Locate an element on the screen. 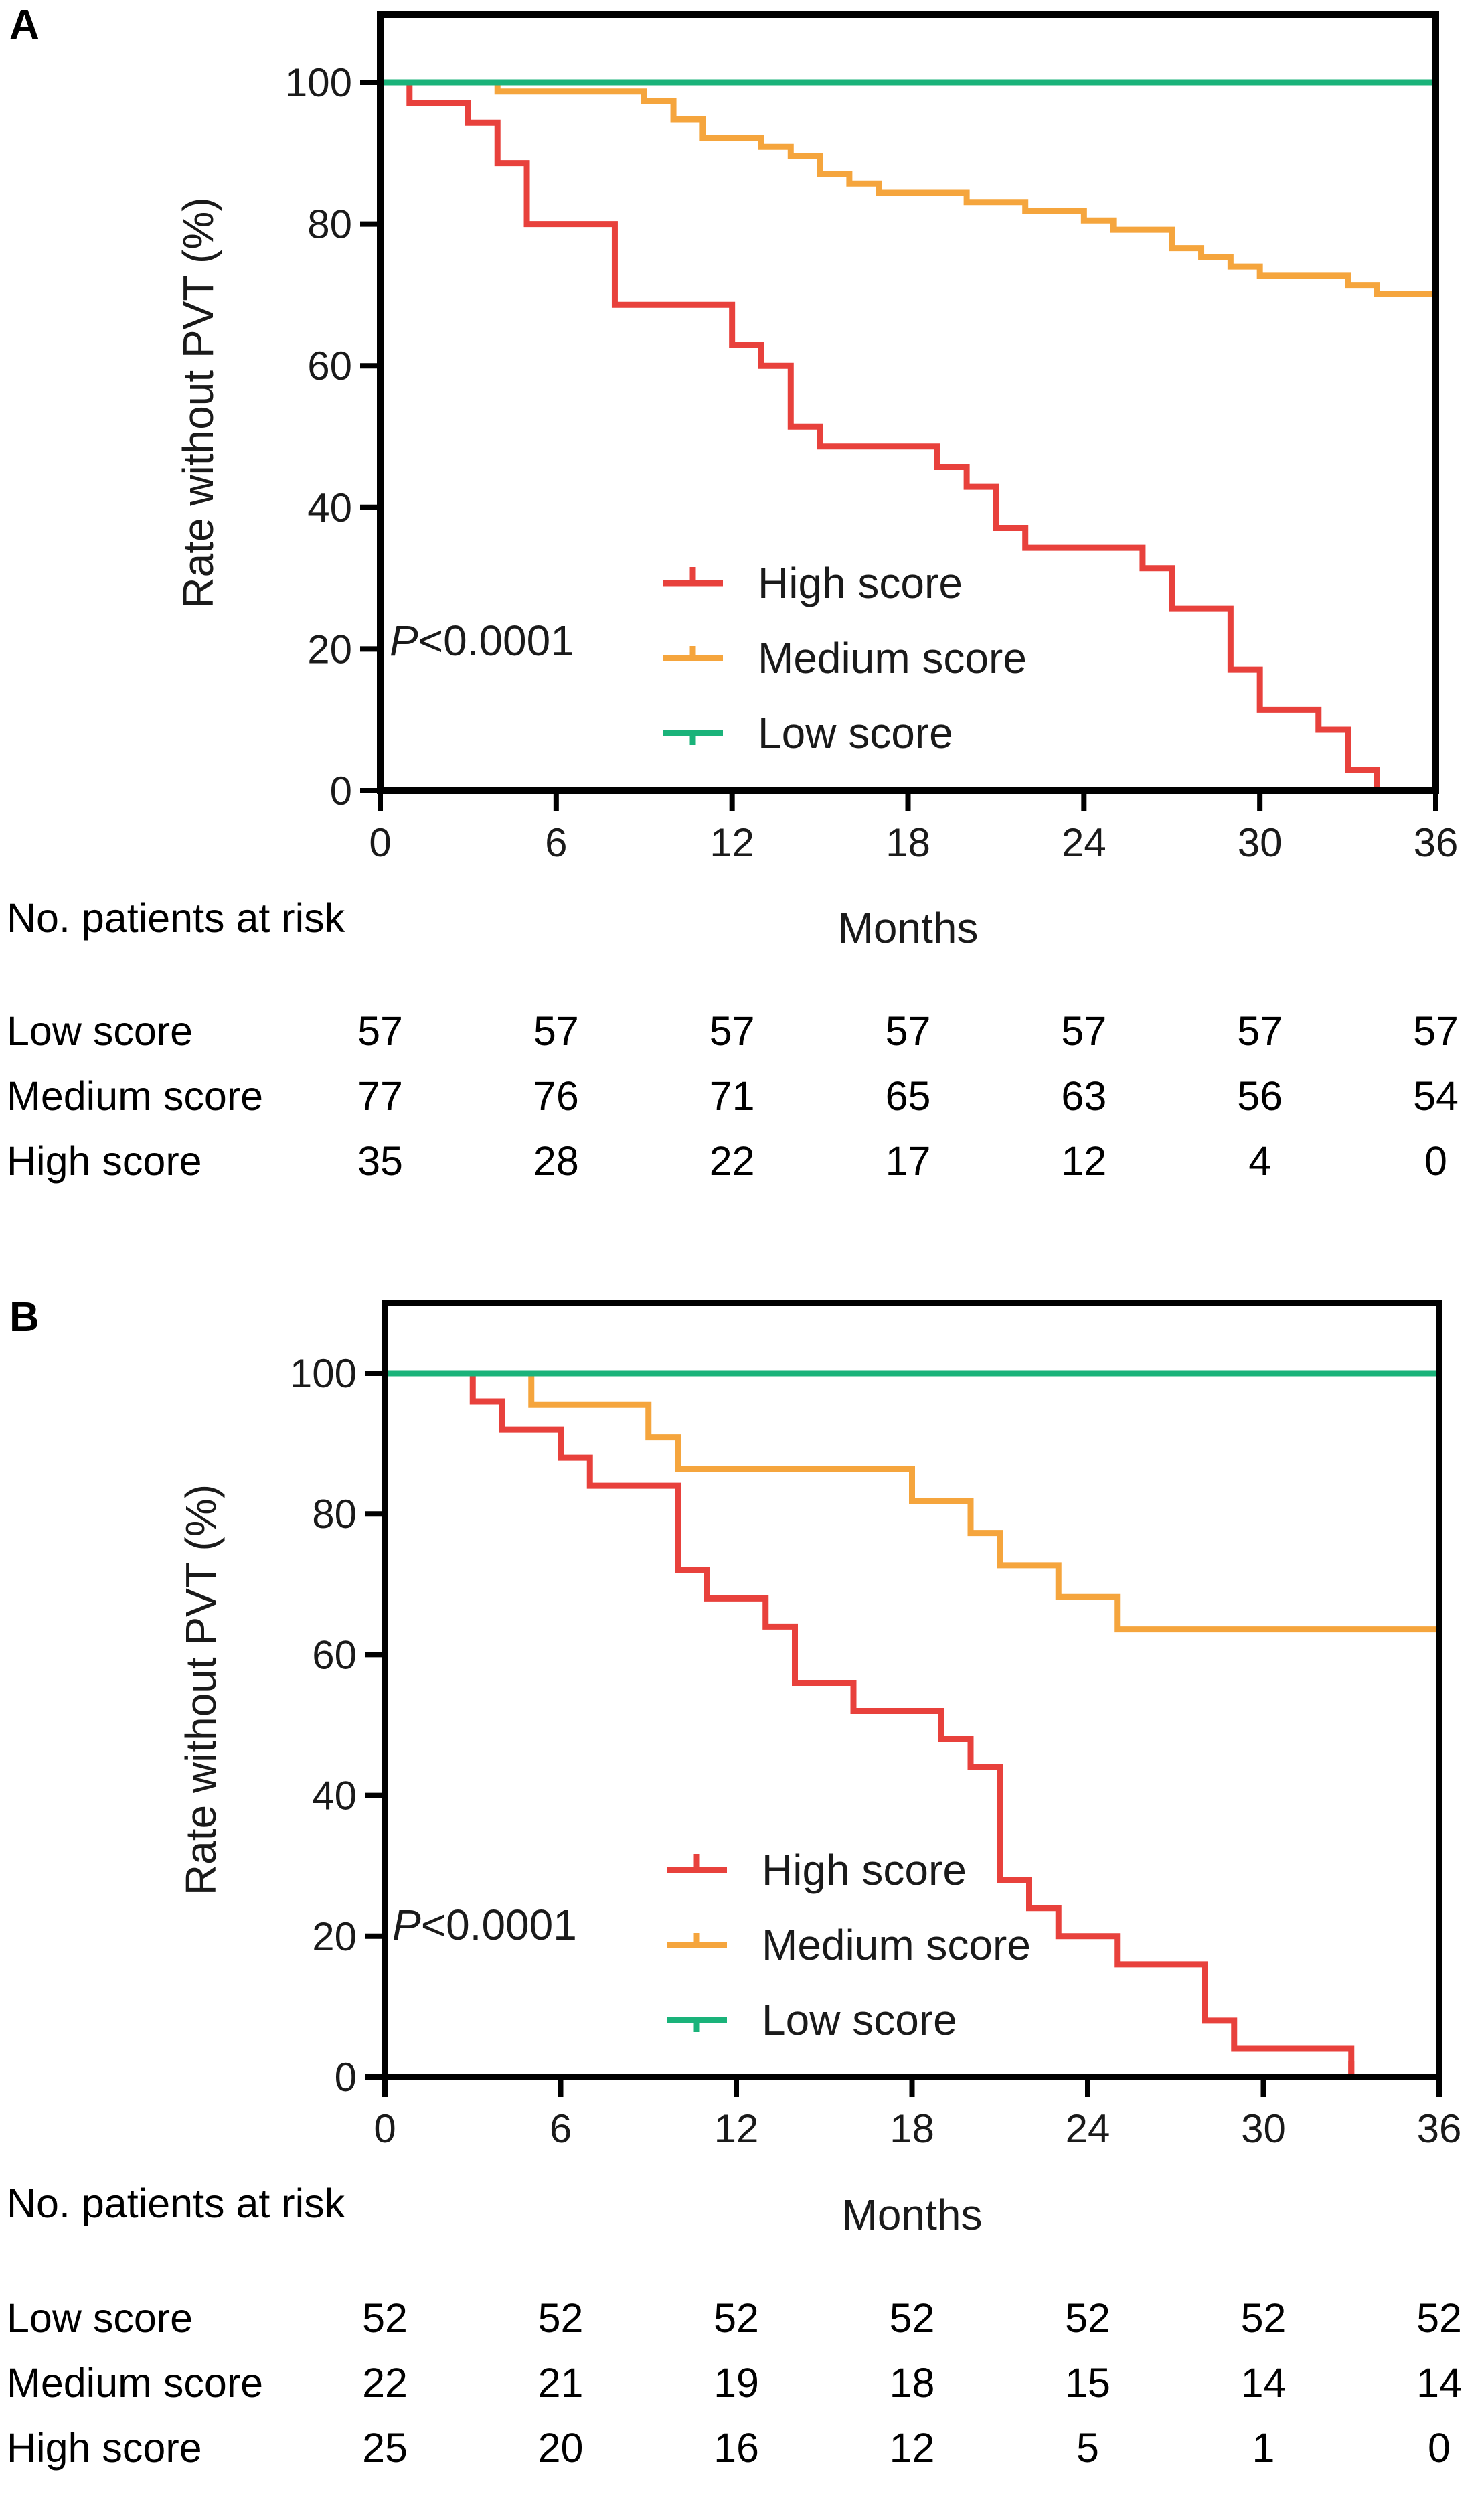 This screenshot has height=2496, width=1484. risk-cell: 56 is located at coordinates (1260, 1096).